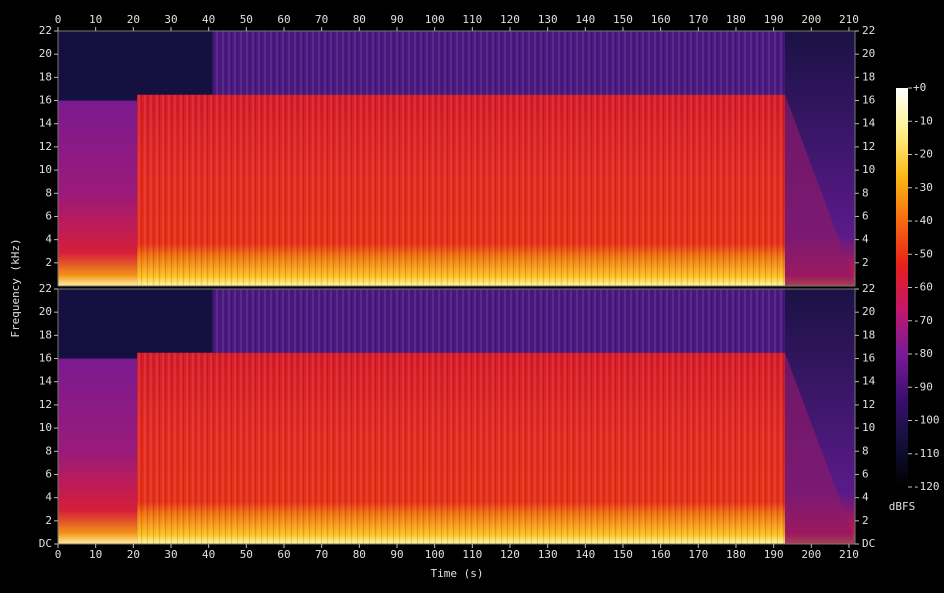 The image size is (944, 593). What do you see at coordinates (923, 253) in the screenshot?
I see `colorbar-tick-label: -50` at bounding box center [923, 253].